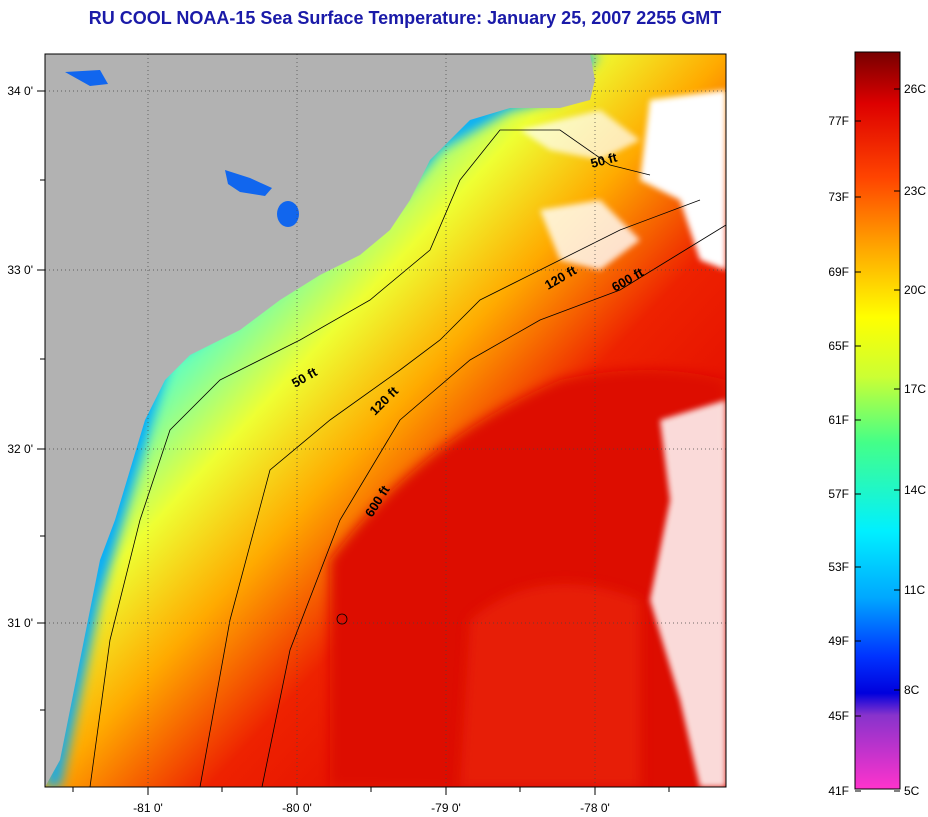 Image resolution: width=928 pixels, height=817 pixels. Describe the element at coordinates (838, 346) in the screenshot. I see `colorbar-label-f: 65F` at that location.